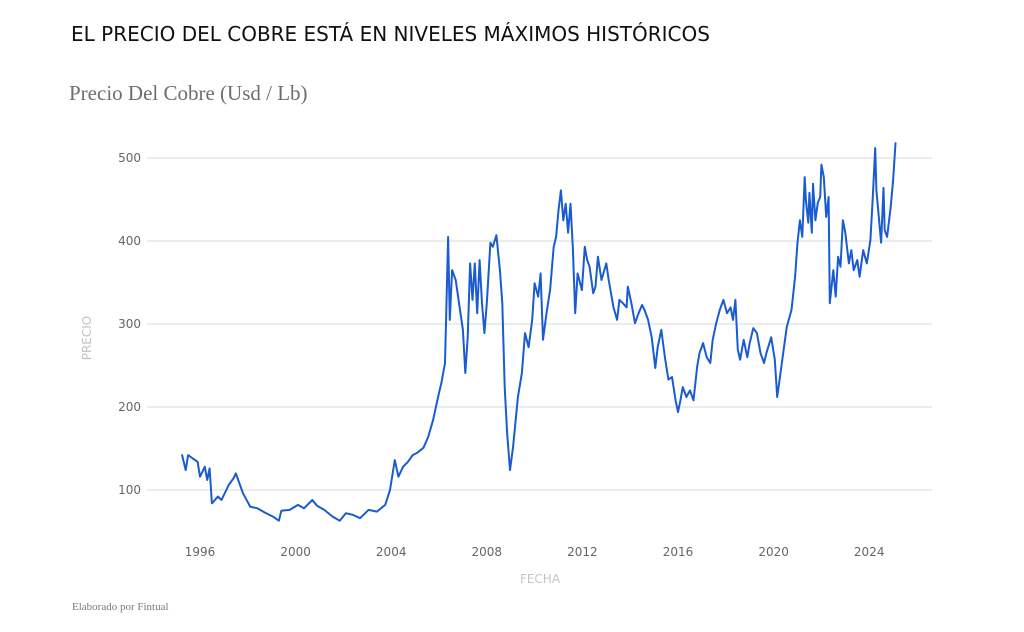 Image resolution: width=1024 pixels, height=632 pixels. Describe the element at coordinates (120, 607) in the screenshot. I see `credit-footer: Elaborado por Fintual` at that location.